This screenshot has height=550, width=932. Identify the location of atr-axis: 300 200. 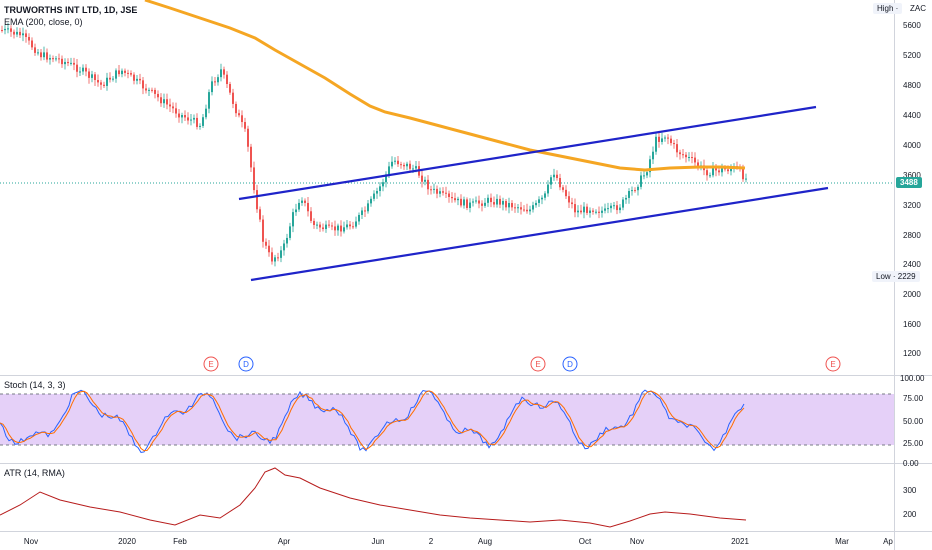
(910, 502).